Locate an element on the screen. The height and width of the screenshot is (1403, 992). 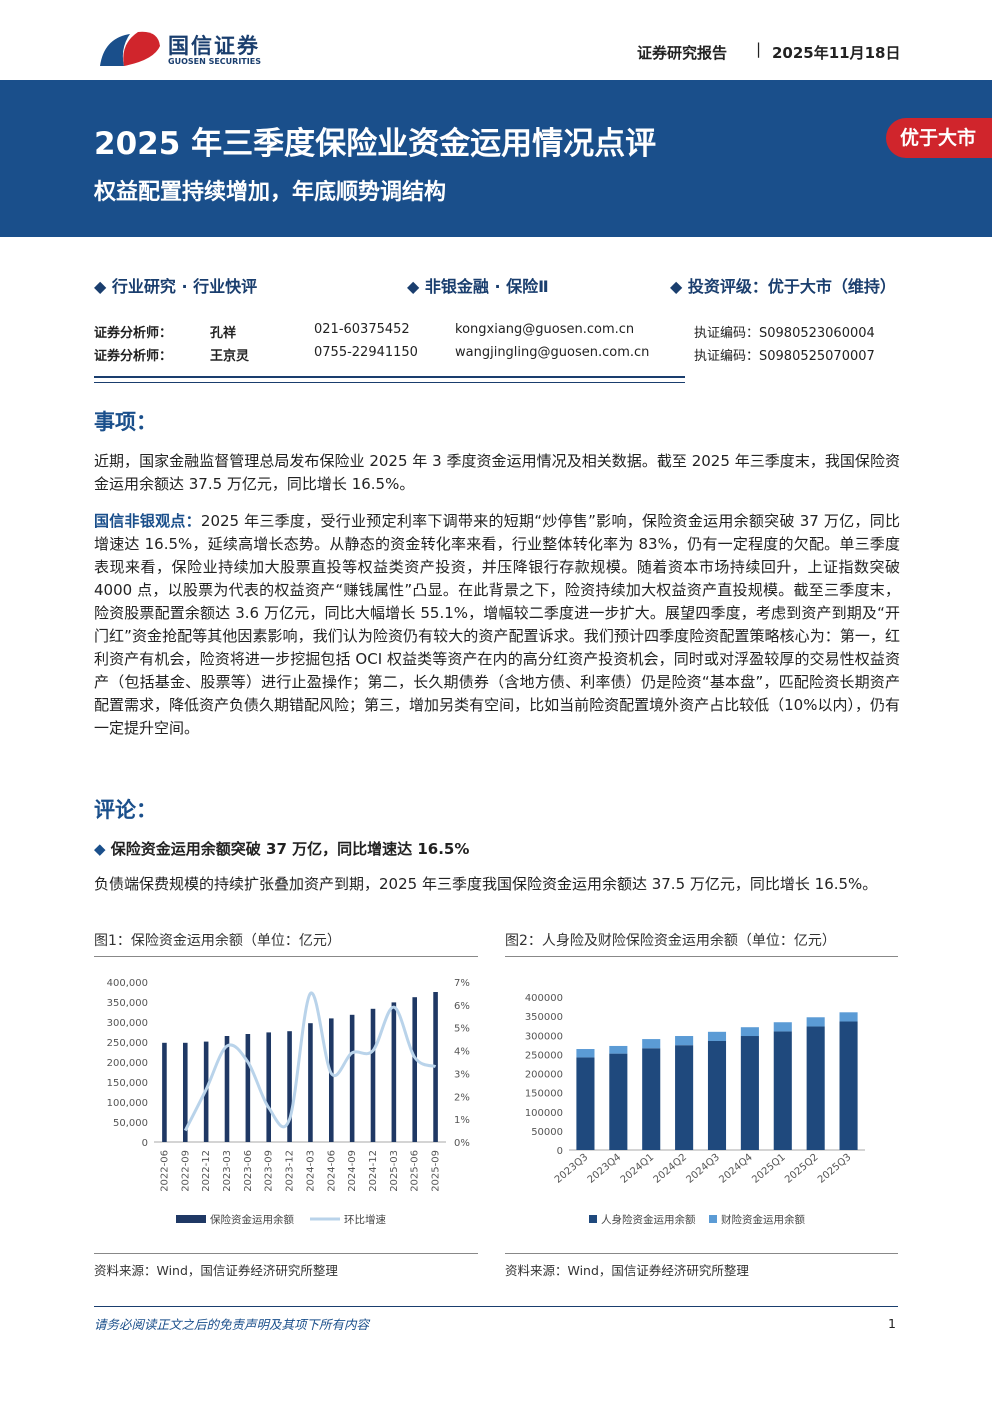
analyst-phone: 0755-22941150 is located at coordinates (366, 352).